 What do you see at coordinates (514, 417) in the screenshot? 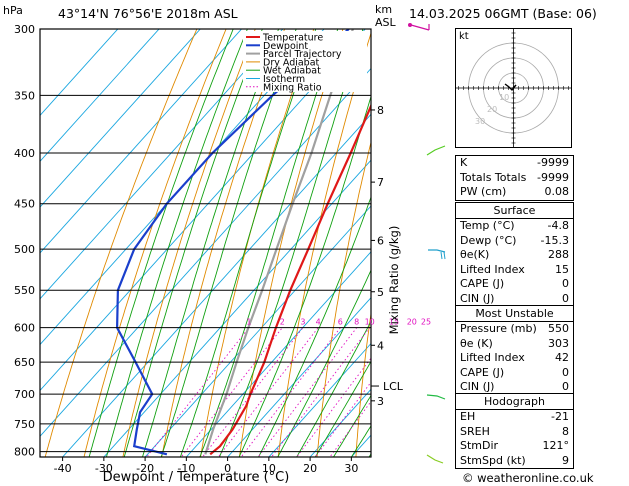
I see `hodo-row: EH -21` at bounding box center [514, 417].